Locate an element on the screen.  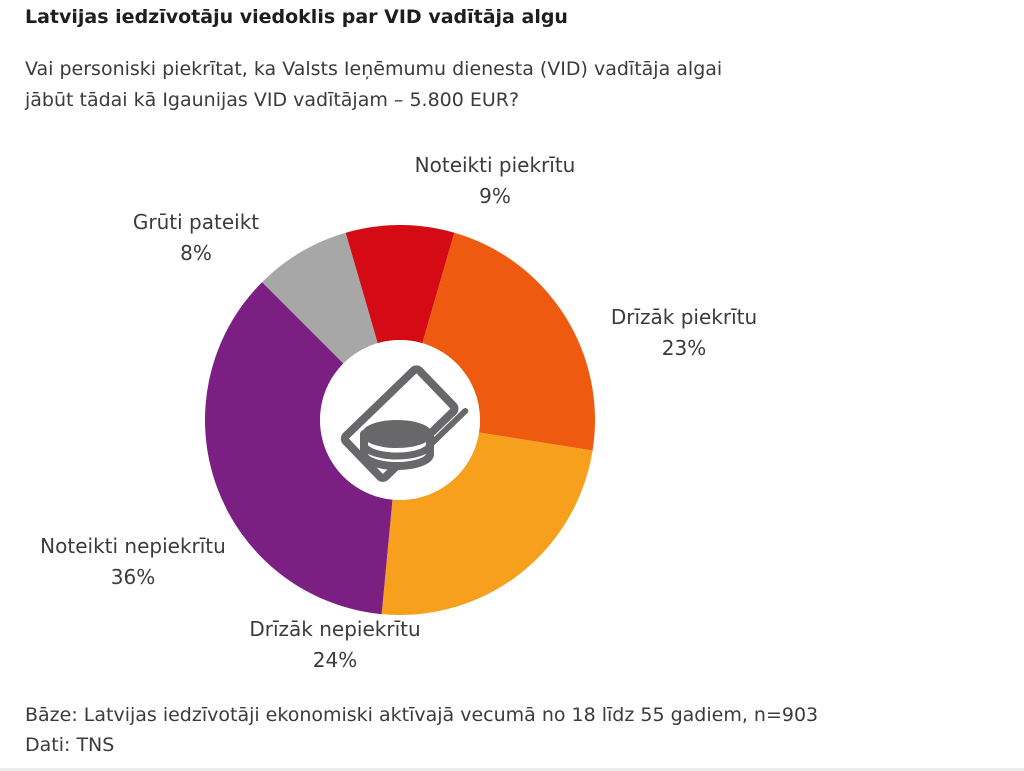
slice-label-text: Drīzāk nepiekrītu is located at coordinates (335, 629).